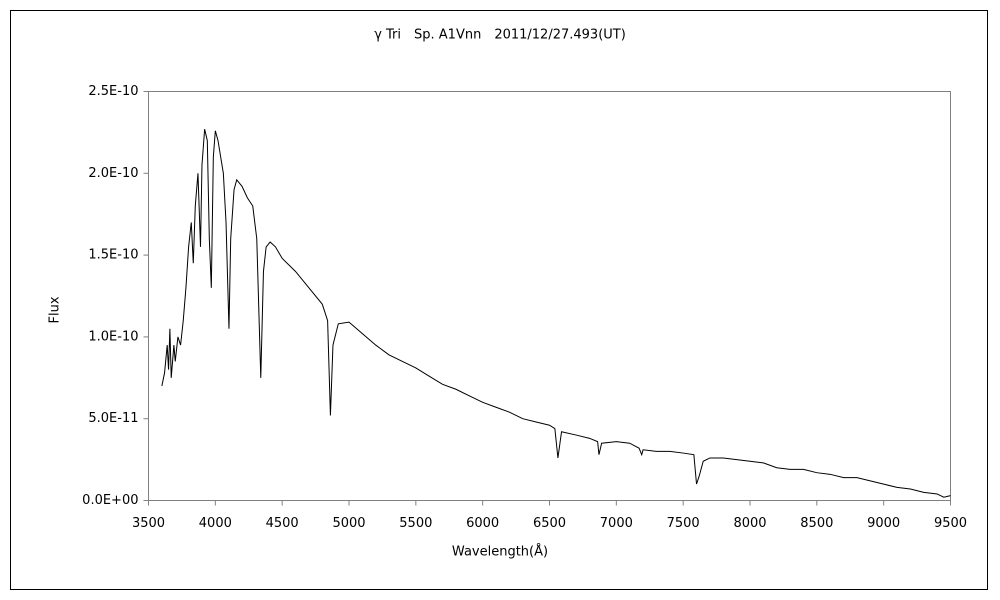  Describe the element at coordinates (415, 523) in the screenshot. I see `x-tick-label: 5500` at that location.